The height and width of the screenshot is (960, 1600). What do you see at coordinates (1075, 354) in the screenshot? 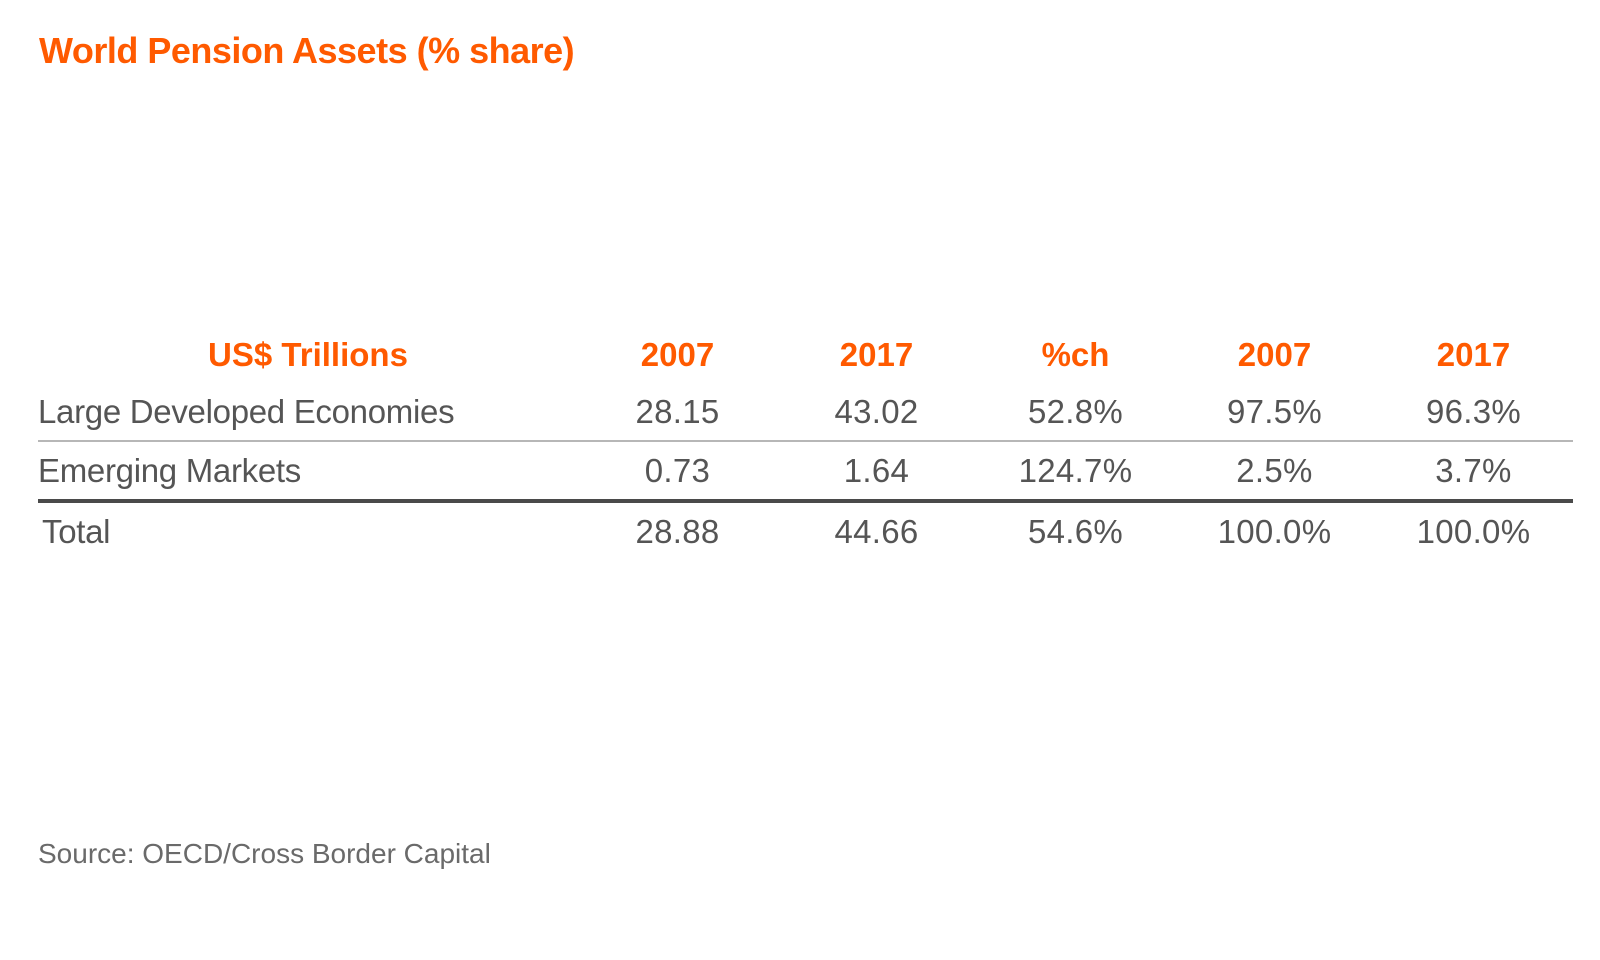
I see `column-header-pct-change: %ch` at bounding box center [1075, 354].